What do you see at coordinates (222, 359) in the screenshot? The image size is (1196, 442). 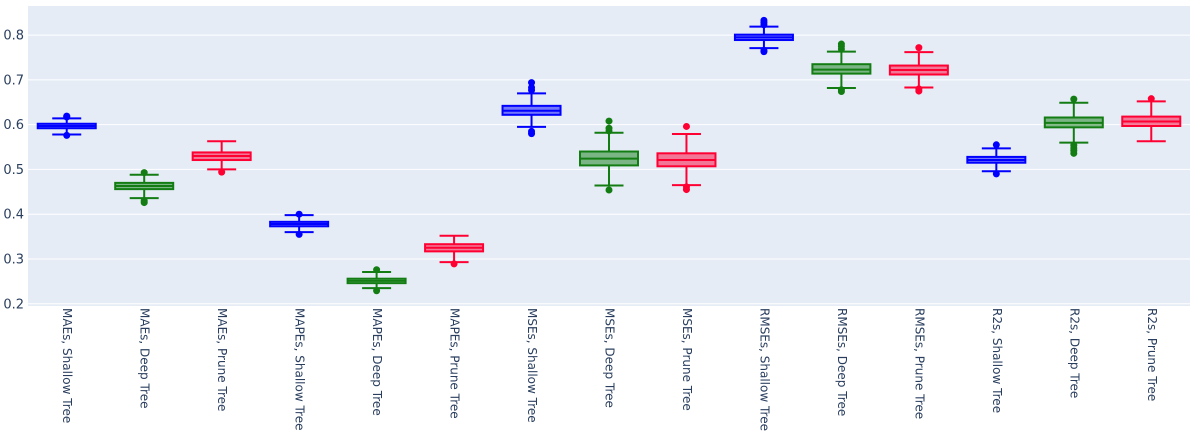 I see `x-tick-label: MAEs, Prune Tree` at bounding box center [222, 359].